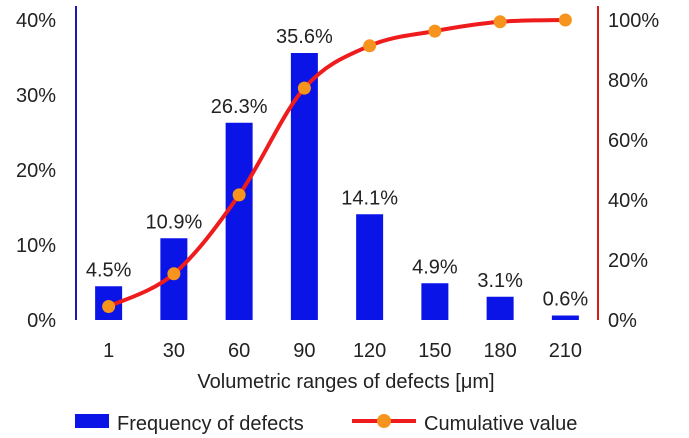 The width and height of the screenshot is (689, 438). What do you see at coordinates (92, 421) in the screenshot?
I see `legend-bar-swatch` at bounding box center [92, 421].